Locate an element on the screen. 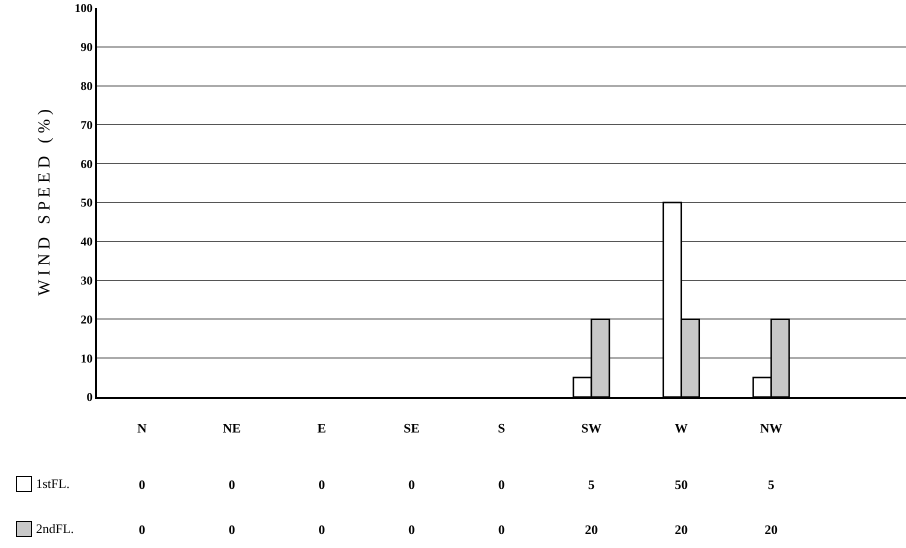 This screenshot has width=906, height=548. y-tick-label: 0 is located at coordinates (89, 397).